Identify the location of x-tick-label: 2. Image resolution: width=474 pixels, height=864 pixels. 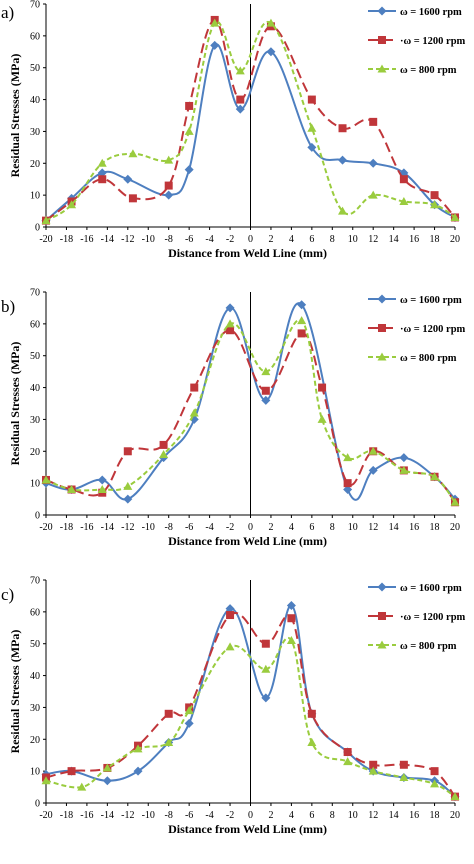
(270, 815).